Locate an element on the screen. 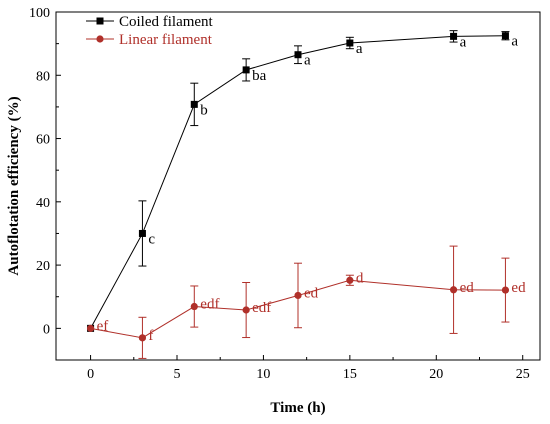 This screenshot has height=424, width=550. y-axis-label: Autoflotation efficiency (%) is located at coordinates (14, 185).